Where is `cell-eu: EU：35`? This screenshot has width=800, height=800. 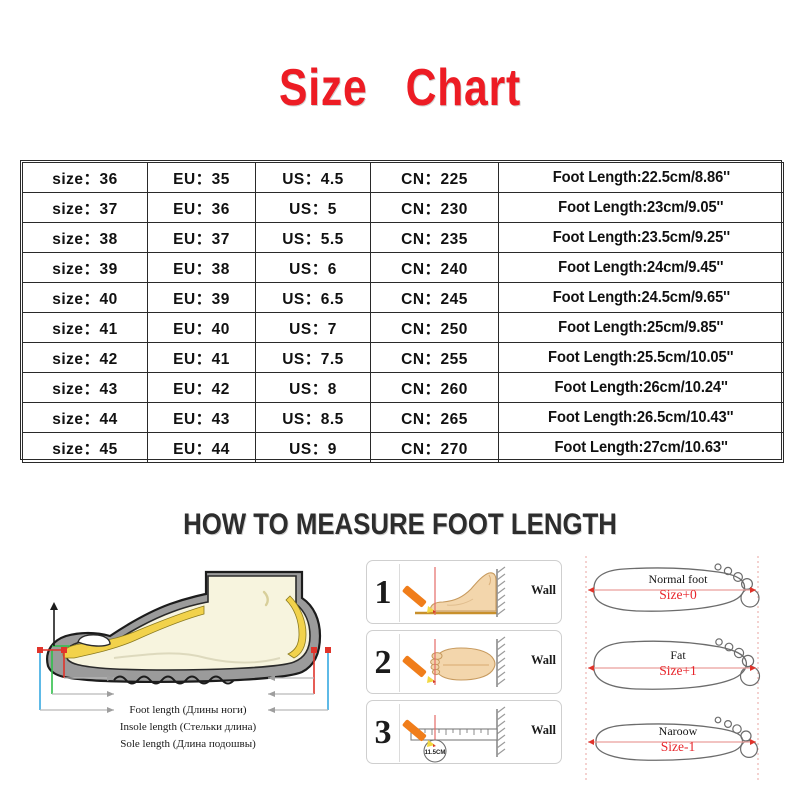 cell-eu: EU：35 is located at coordinates (201, 177).